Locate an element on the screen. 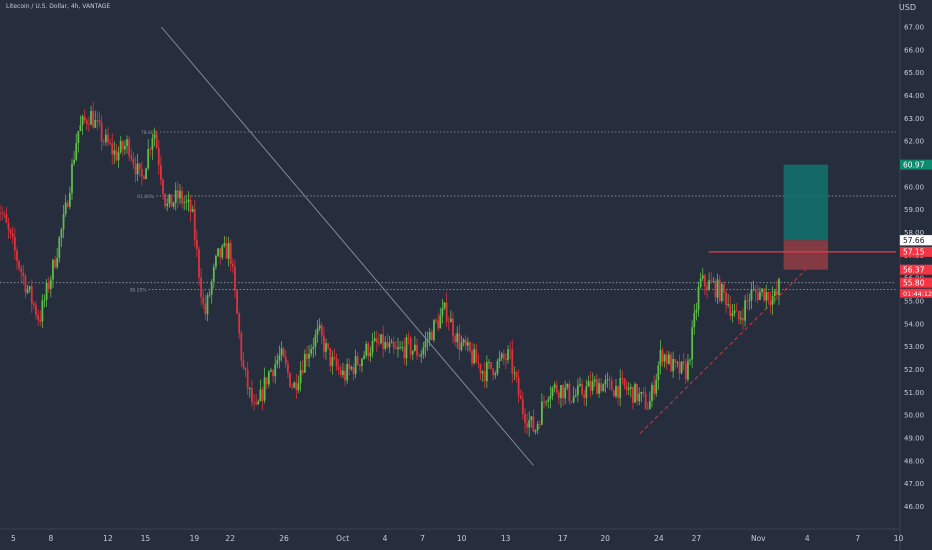  x-tick-label: 19 is located at coordinates (195, 538).